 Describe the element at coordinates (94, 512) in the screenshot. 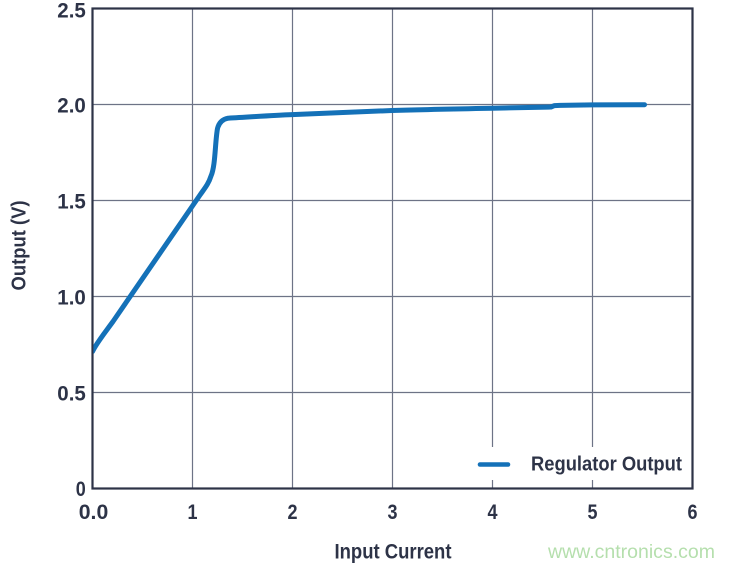

I see `svg-text: 0.0` at that location.